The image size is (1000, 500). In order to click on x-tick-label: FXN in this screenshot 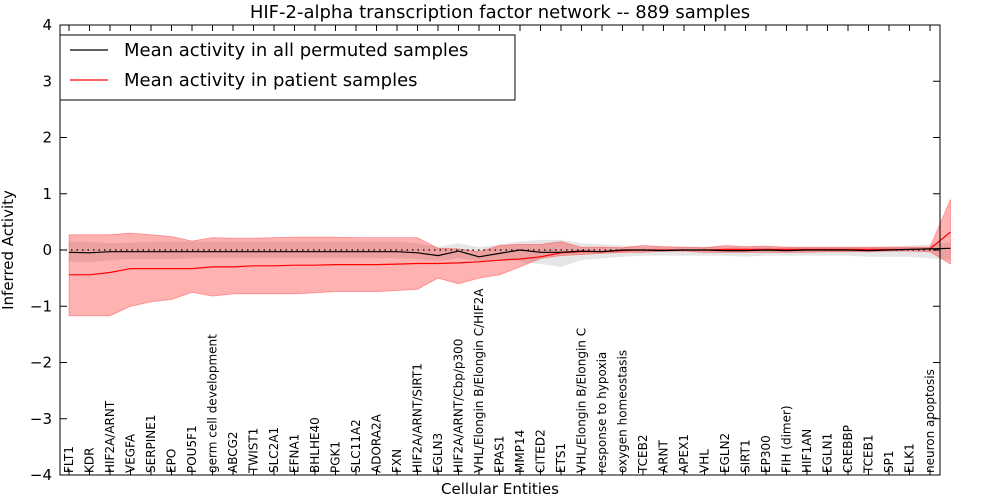, I will do `click(397, 461)`.